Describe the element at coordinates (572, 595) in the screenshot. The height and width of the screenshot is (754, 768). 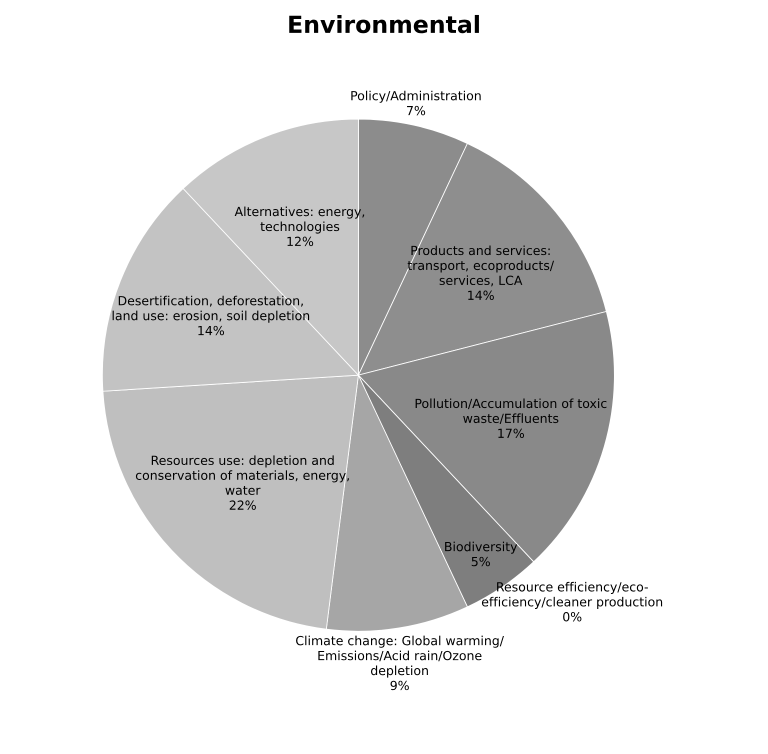
I see `category-label: Resource efficiency/eco- efficiency/cleaner production` at that location.